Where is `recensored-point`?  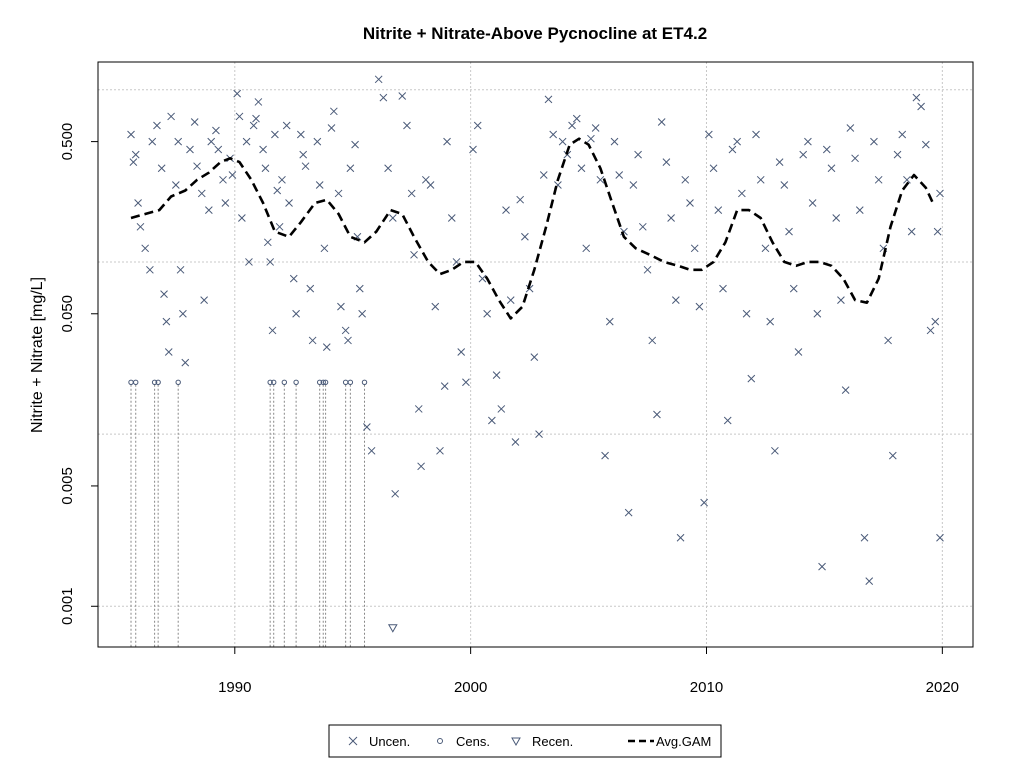 recensored-point is located at coordinates (392, 628).